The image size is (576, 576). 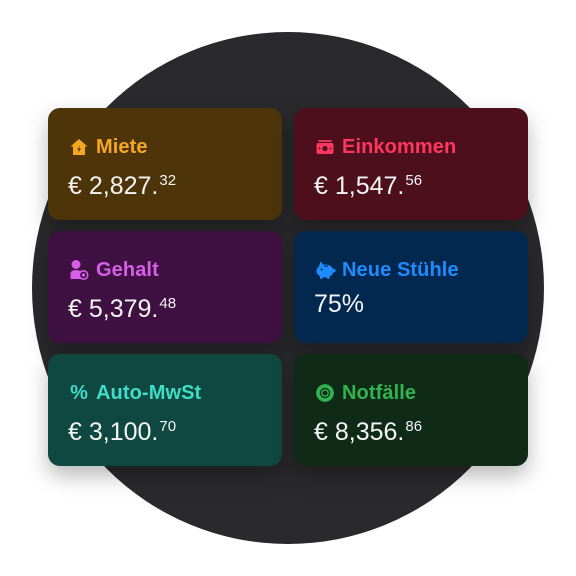 I want to click on card-amount: € 5,379.48, so click(x=175, y=306).